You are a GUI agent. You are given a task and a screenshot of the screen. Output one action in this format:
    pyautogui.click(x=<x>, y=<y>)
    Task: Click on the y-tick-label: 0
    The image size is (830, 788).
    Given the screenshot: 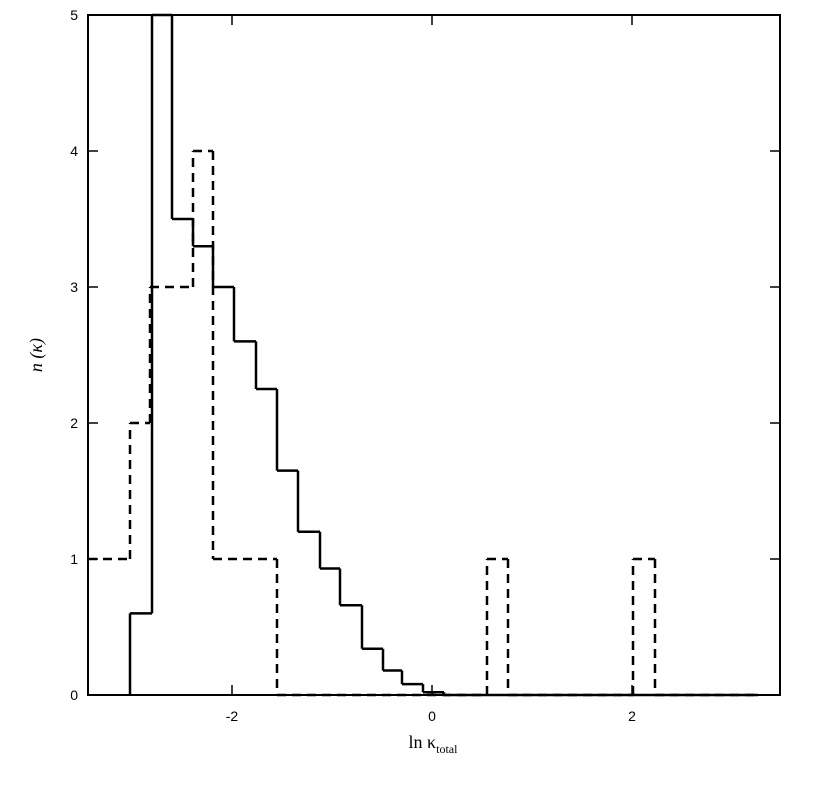 What is the action you would take?
    pyautogui.click(x=74, y=695)
    